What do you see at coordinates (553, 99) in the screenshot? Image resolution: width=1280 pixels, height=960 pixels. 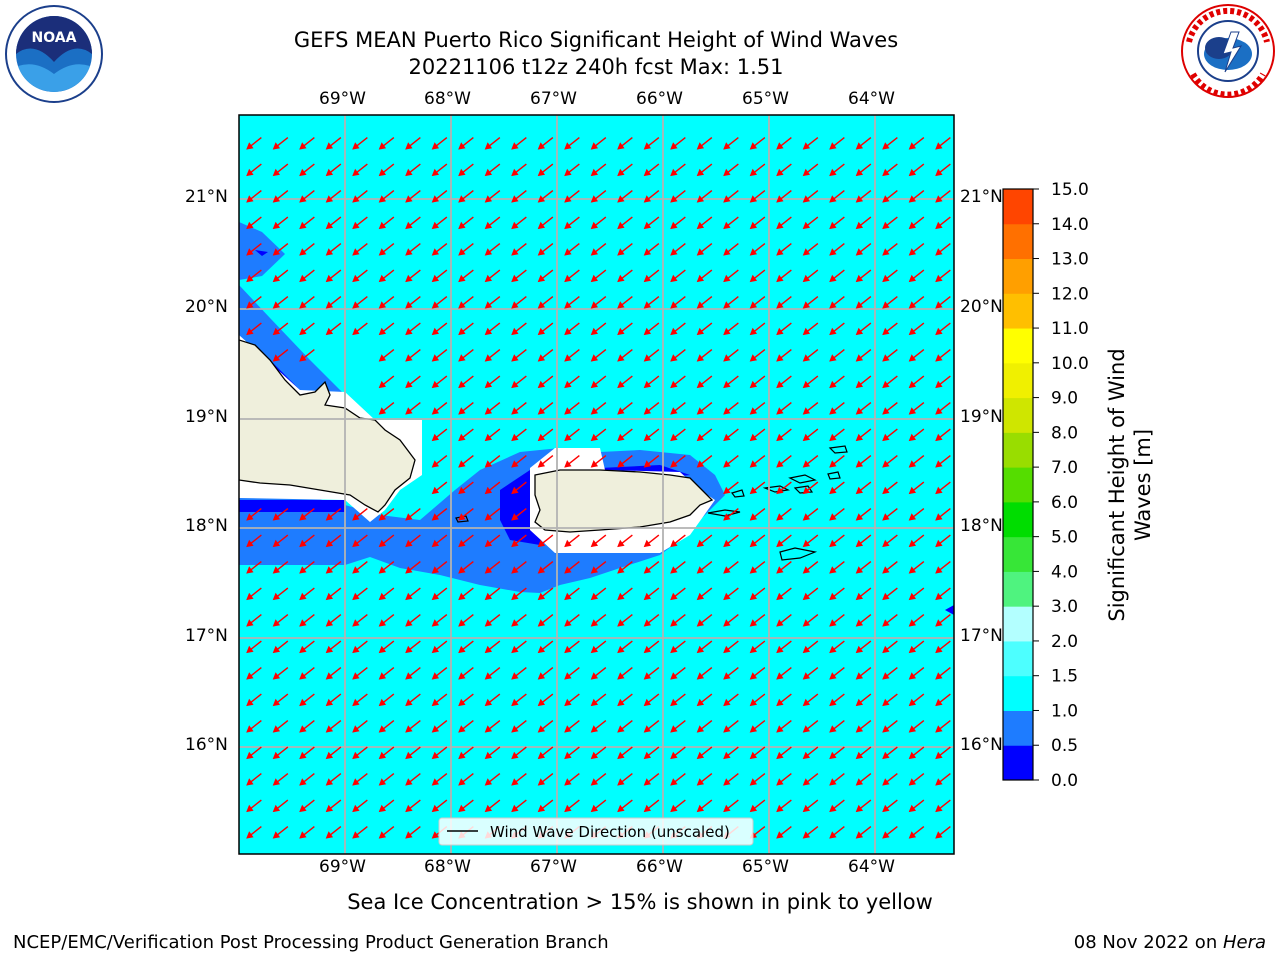 I see `lon-tick-top: 67°W` at bounding box center [553, 99].